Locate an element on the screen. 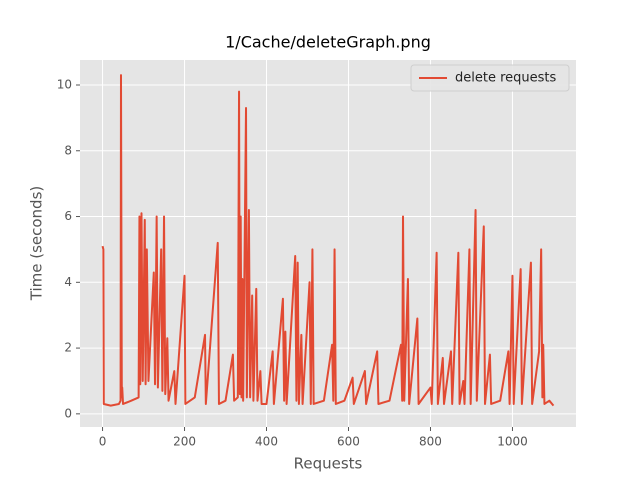 Image resolution: width=640 pixels, height=480 pixels. x-tick-label: 1000 is located at coordinates (512, 442).